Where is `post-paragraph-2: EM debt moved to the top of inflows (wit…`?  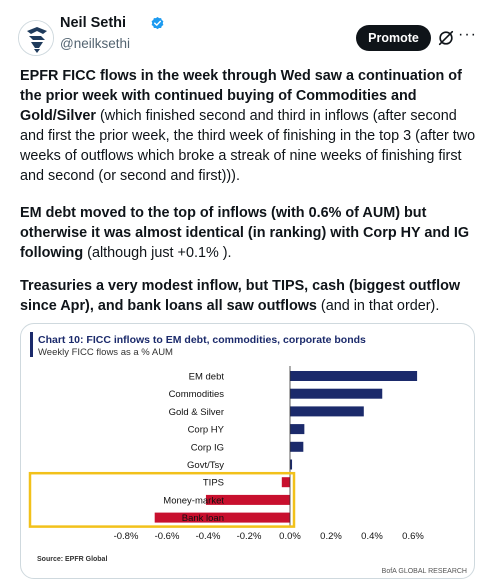
post-paragraph-2: EM debt moved to the top of inflows (wit… is located at coordinates (248, 233).